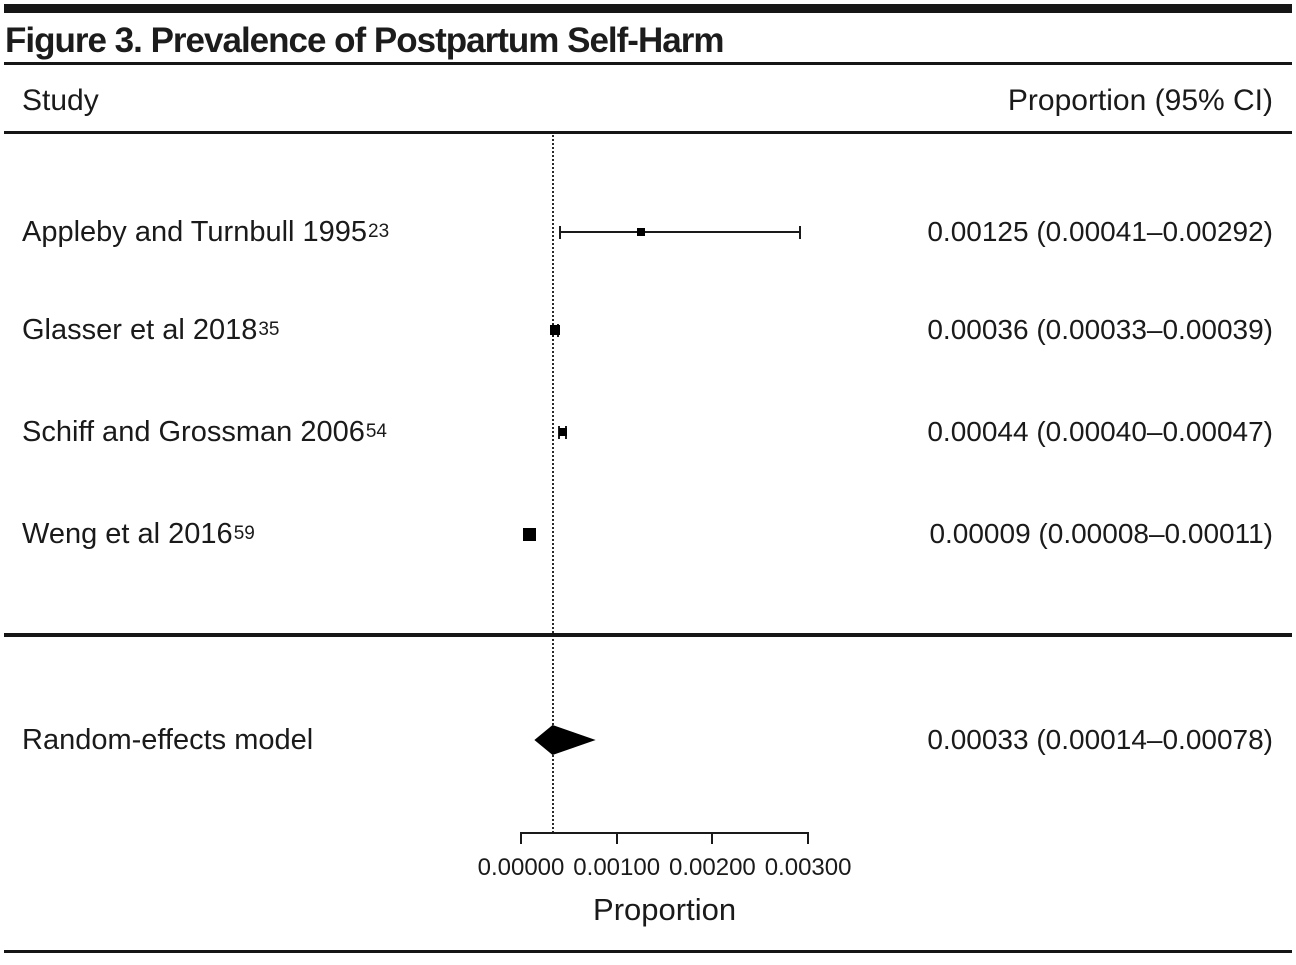 The image size is (1296, 965). I want to click on proportion-value: 0.00125 (0.00041–0.00292), so click(1100, 231).